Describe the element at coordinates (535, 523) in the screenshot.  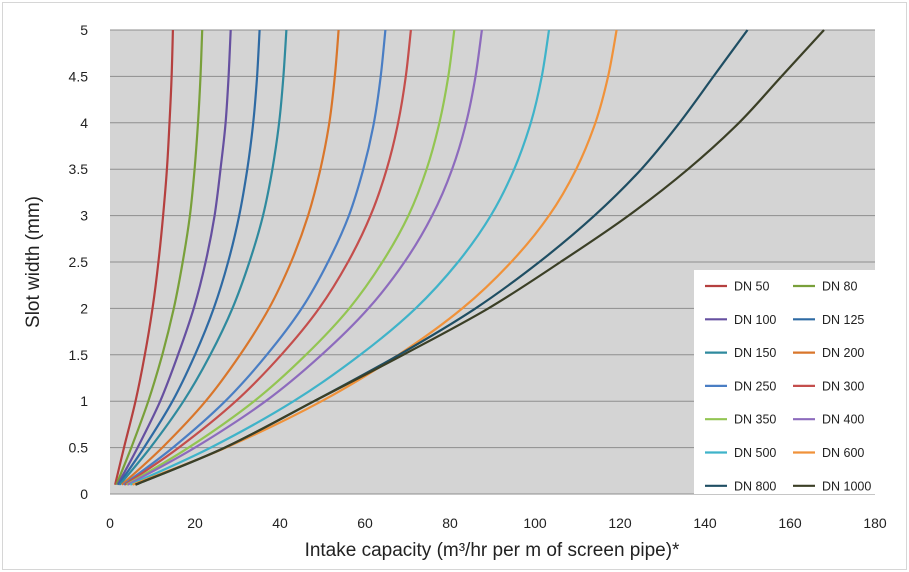
I see `x-tick-label: 100` at that location.